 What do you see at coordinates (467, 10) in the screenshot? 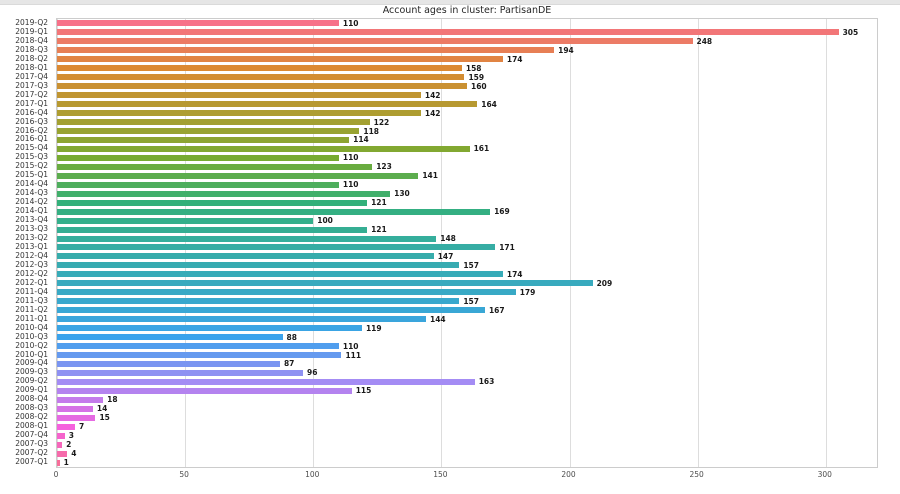
I see `chart-title: Account ages in cluster: PartisanDE` at bounding box center [467, 10].